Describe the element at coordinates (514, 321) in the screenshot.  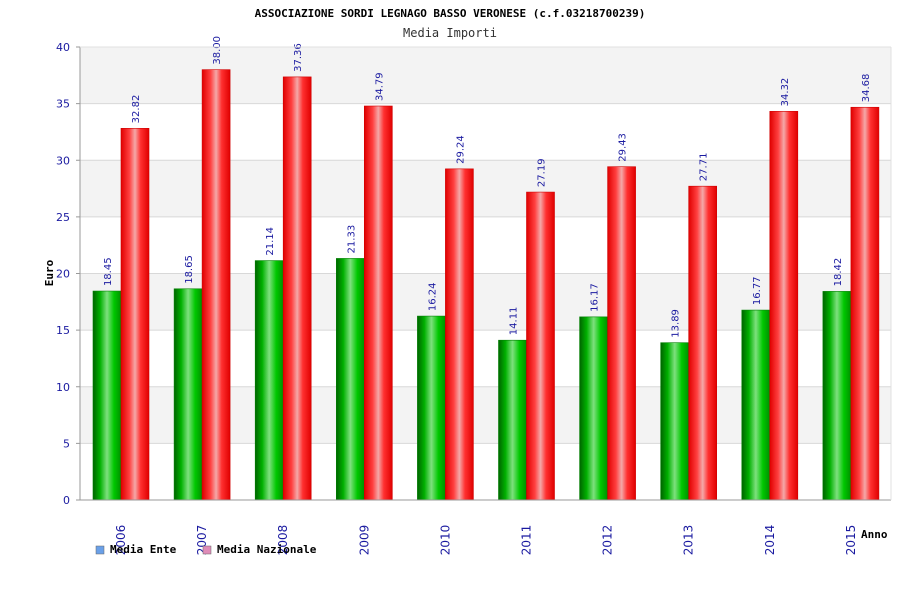
I see `value-label: 14.11` at that location.